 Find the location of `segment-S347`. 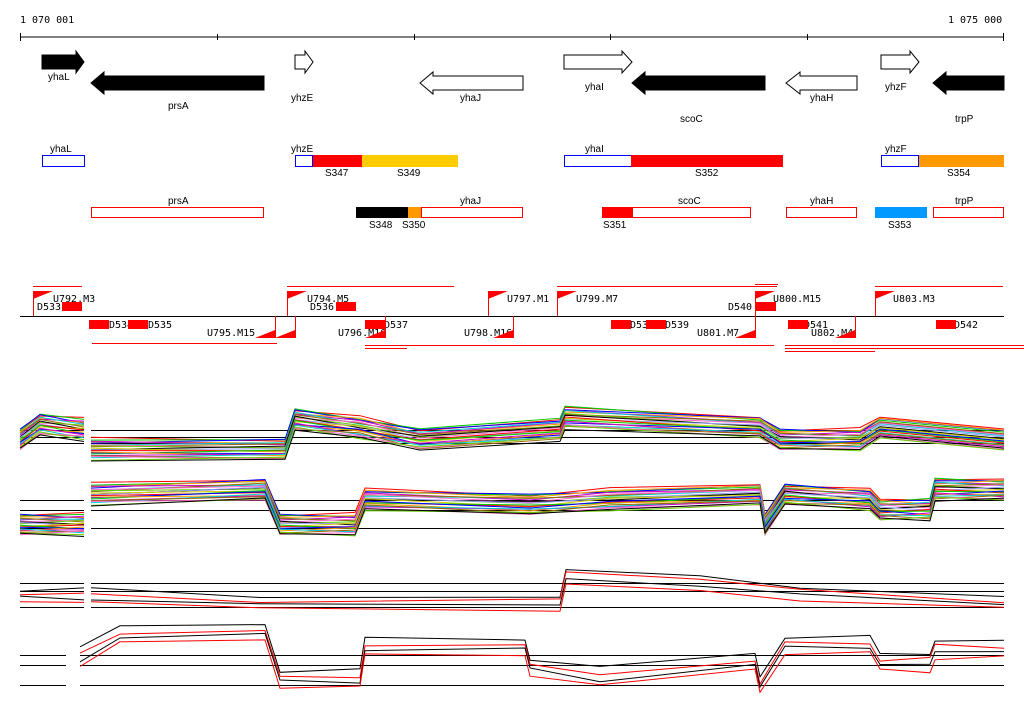

segment-S347 is located at coordinates (337, 161).